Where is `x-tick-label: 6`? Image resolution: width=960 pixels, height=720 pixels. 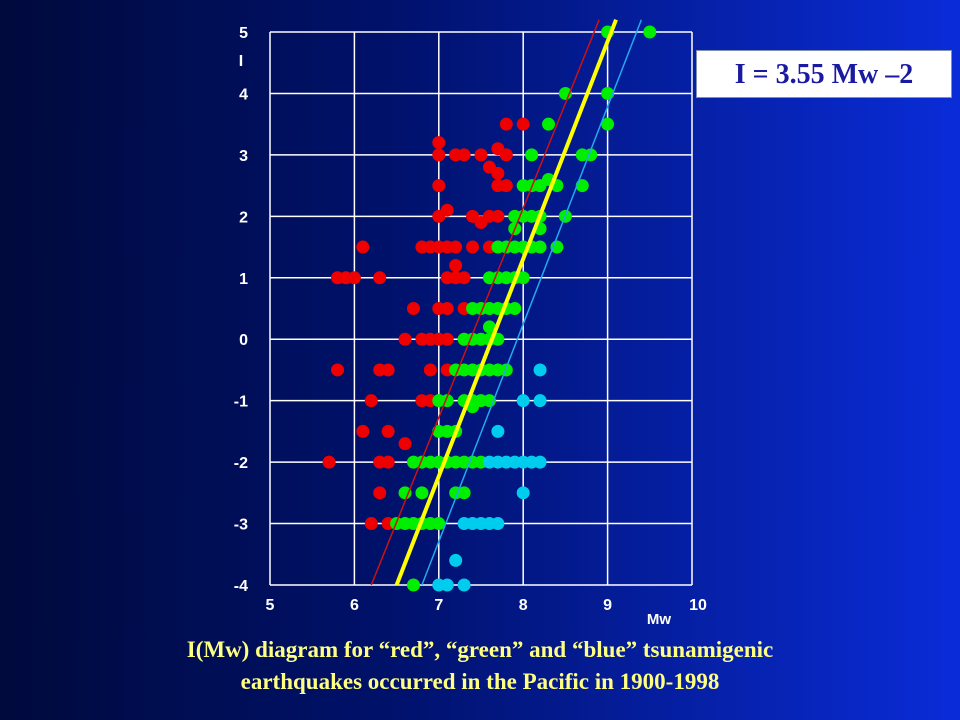 x-tick-label: 6 is located at coordinates (354, 605).